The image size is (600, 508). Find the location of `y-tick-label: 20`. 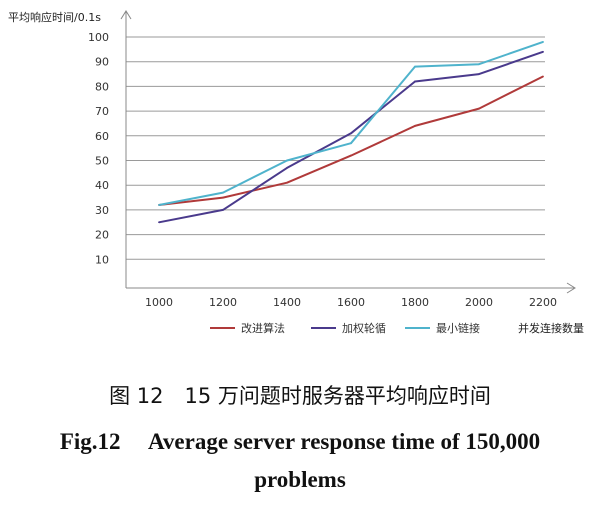

y-tick-label: 20 is located at coordinates (102, 235).